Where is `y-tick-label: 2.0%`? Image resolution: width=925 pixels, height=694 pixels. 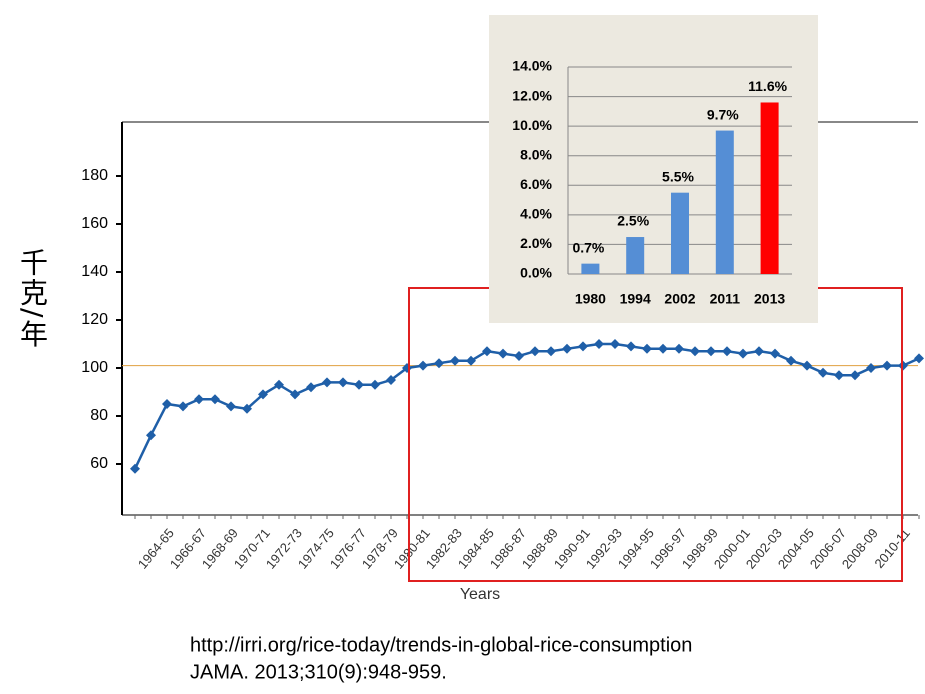 y-tick-label: 2.0% is located at coordinates (536, 243).